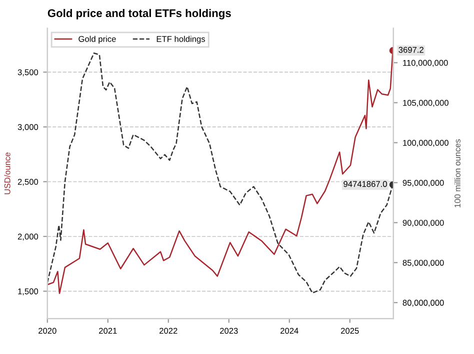 The image size is (474, 354). What do you see at coordinates (423, 223) in the screenshot?
I see `y2-tick-label: 90,000,000` at bounding box center [423, 223].